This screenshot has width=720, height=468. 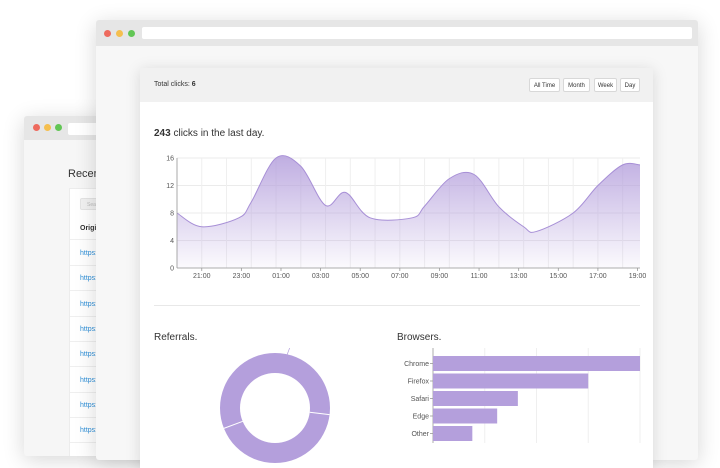 What do you see at coordinates (475, 398) in the screenshot?
I see `bar-safari` at bounding box center [475, 398].